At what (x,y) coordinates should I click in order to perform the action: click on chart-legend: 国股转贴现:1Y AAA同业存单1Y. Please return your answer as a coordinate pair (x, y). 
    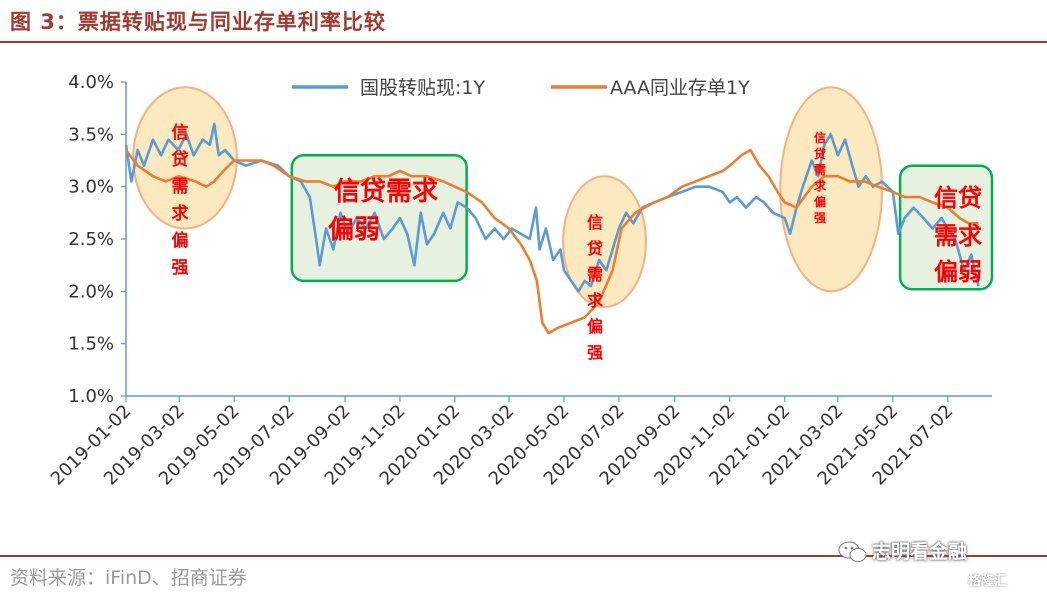
    Looking at the image, I should click on (521, 88).